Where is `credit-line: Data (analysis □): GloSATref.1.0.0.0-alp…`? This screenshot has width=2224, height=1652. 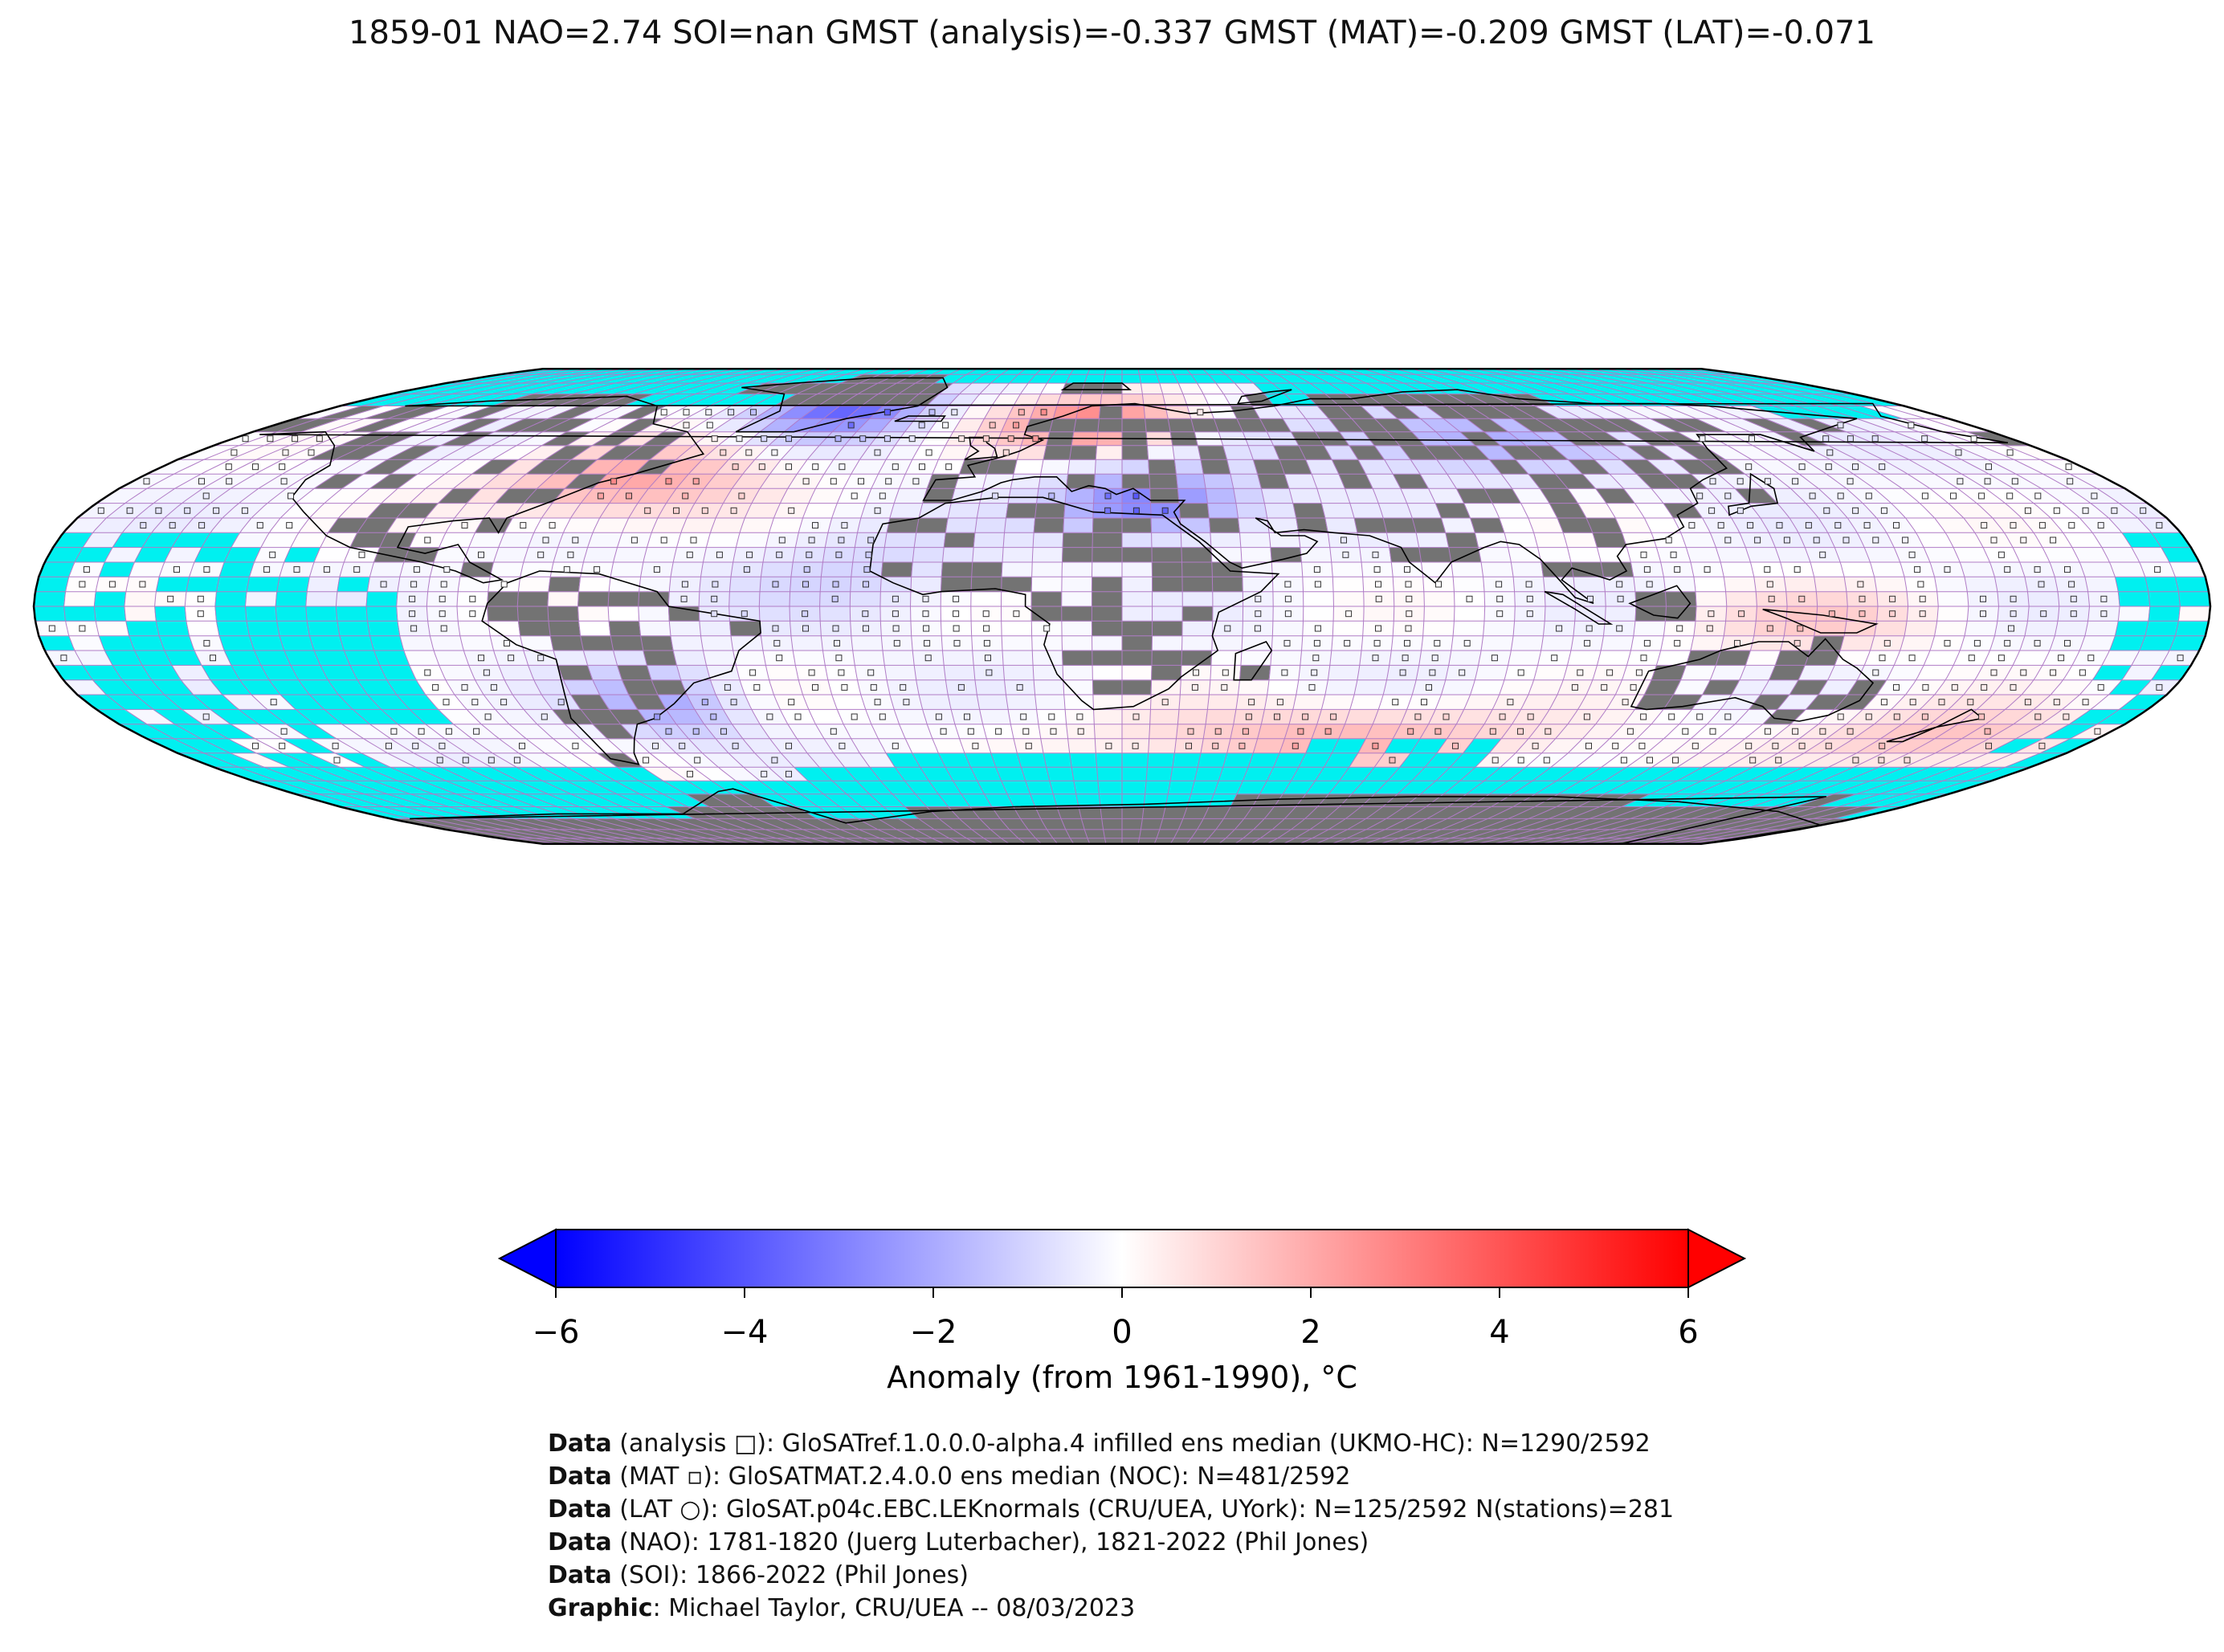
credit-line: Data (analysis □): GloSATref.1.0.0.0-alp… is located at coordinates (1111, 1443).